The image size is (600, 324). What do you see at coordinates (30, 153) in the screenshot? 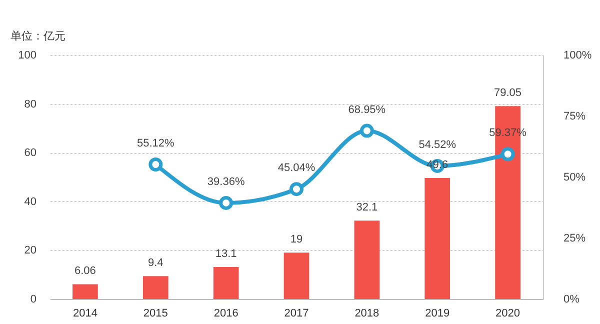
I see `y-tick-label: 60` at bounding box center [30, 153].